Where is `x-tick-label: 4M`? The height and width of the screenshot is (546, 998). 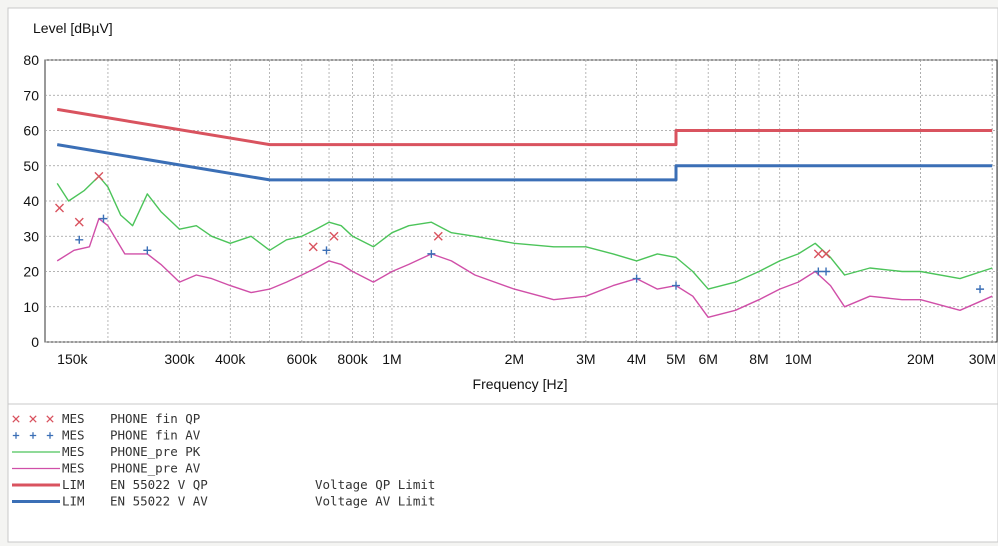 x-tick-label: 4M is located at coordinates (636, 359).